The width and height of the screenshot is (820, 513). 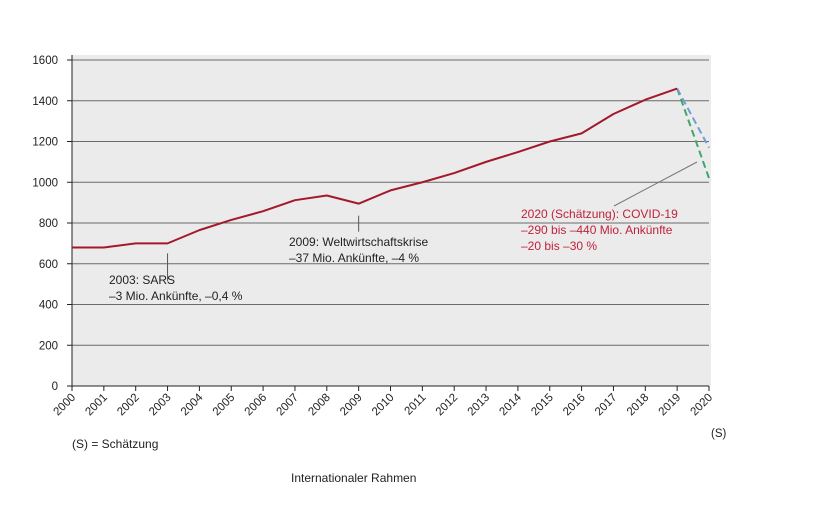 What do you see at coordinates (479, 405) in the screenshot?
I see `x-tick-label: 2013` at bounding box center [479, 405].